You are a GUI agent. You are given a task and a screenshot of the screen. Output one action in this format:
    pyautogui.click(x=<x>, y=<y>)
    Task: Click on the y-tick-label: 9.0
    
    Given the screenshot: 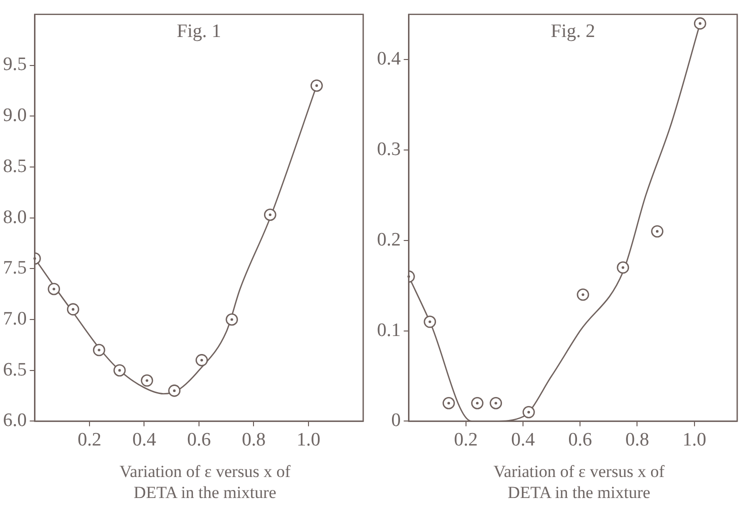 What is the action you would take?
    pyautogui.click(x=15, y=115)
    